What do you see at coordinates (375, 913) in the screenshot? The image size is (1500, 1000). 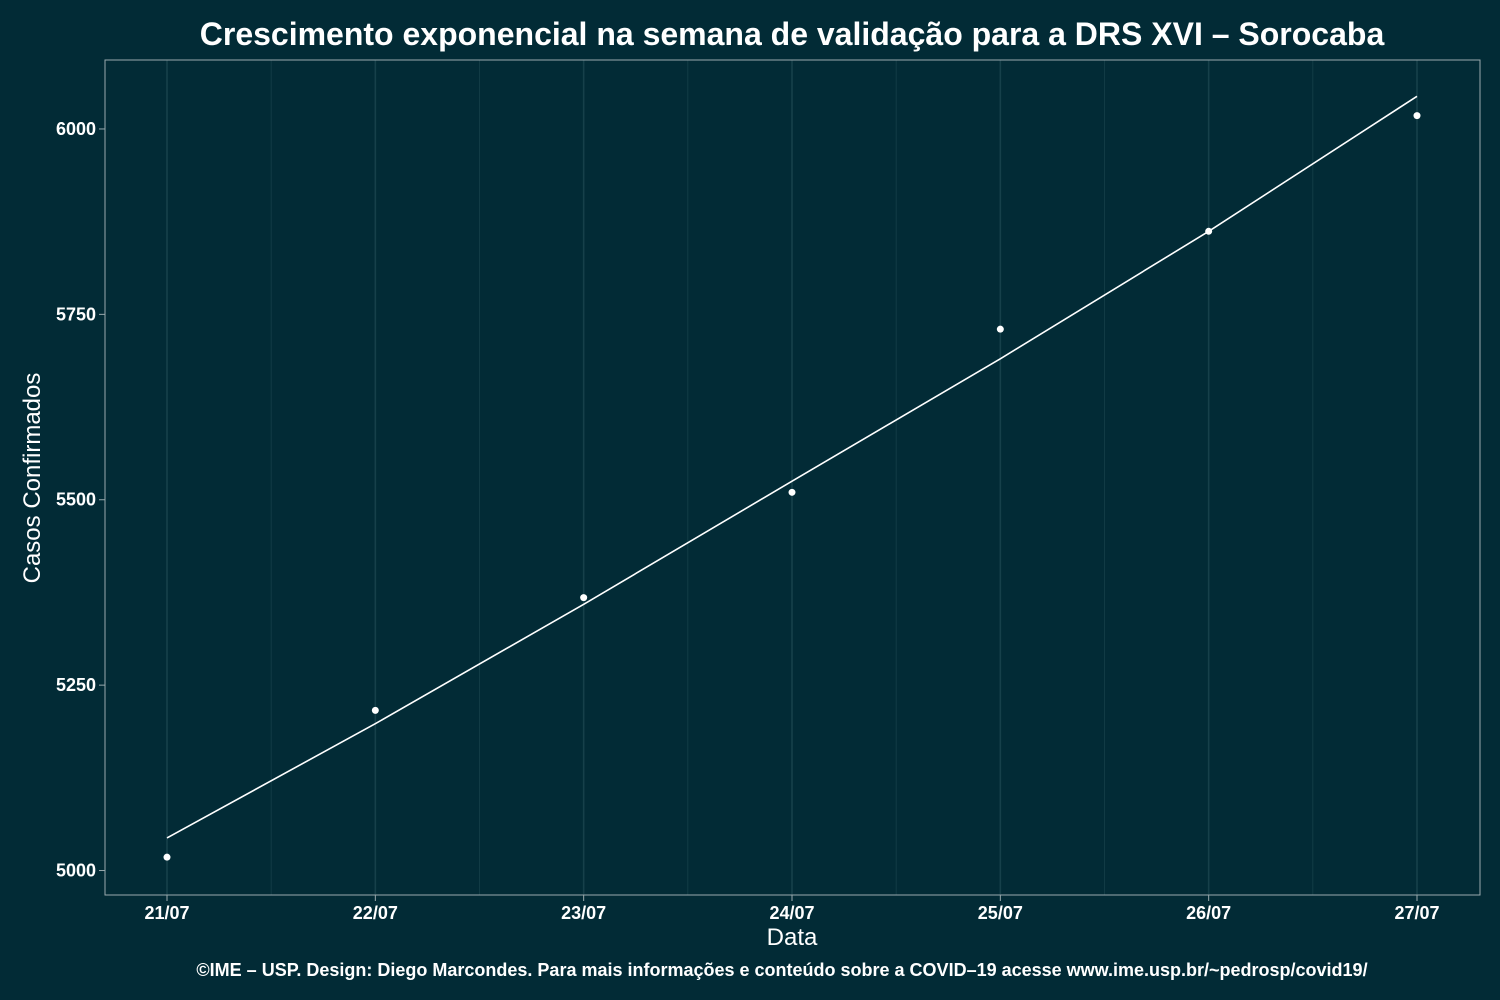 I see `x-tick-label: 22/07` at bounding box center [375, 913].